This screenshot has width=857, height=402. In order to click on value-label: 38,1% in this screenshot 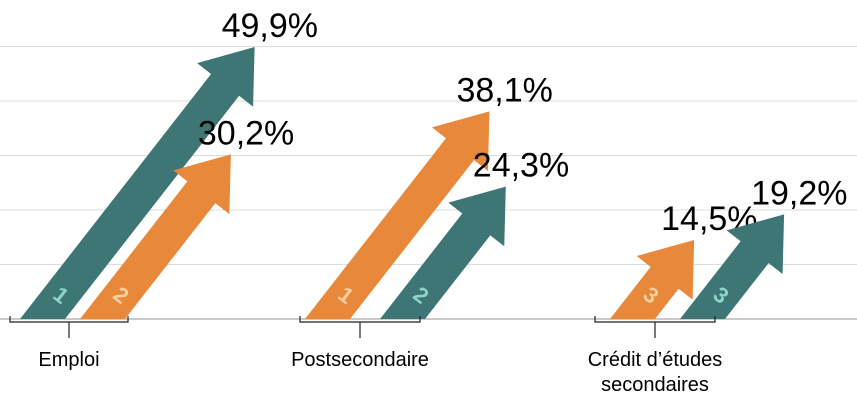, I will do `click(504, 90)`.